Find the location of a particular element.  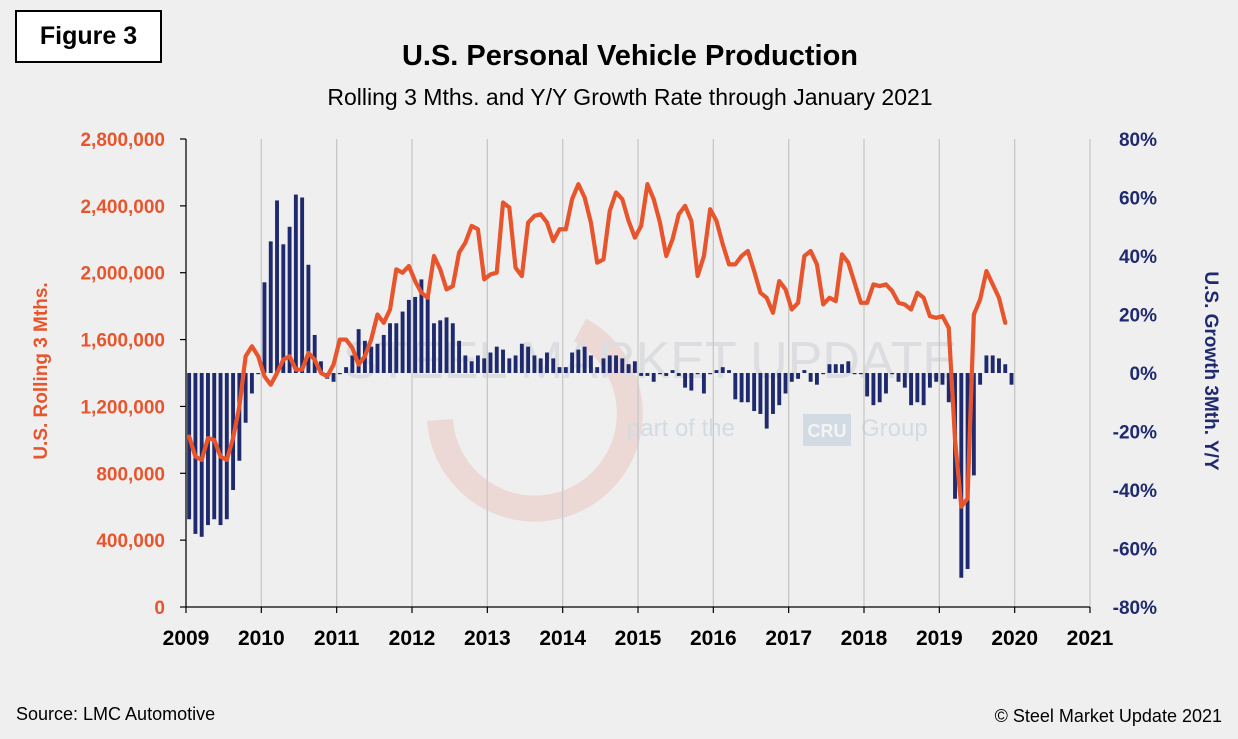

watermark-logo-box is located at coordinates (827, 430).